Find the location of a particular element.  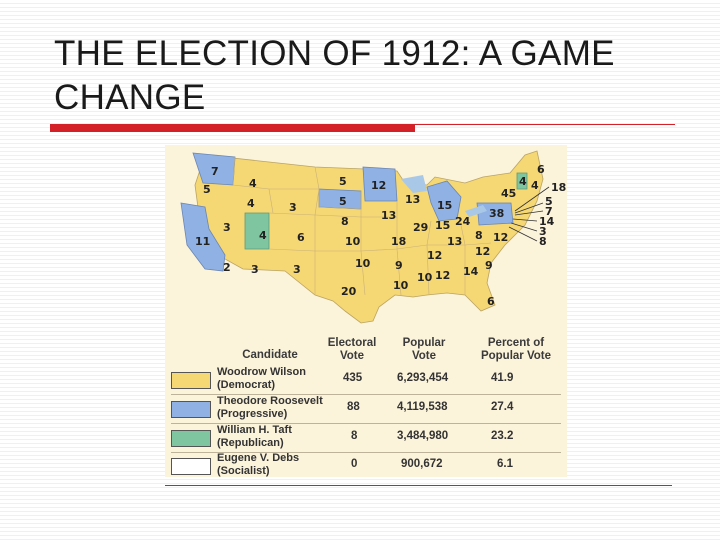

header-popular-vote: Popular Vote is located at coordinates (424, 349).